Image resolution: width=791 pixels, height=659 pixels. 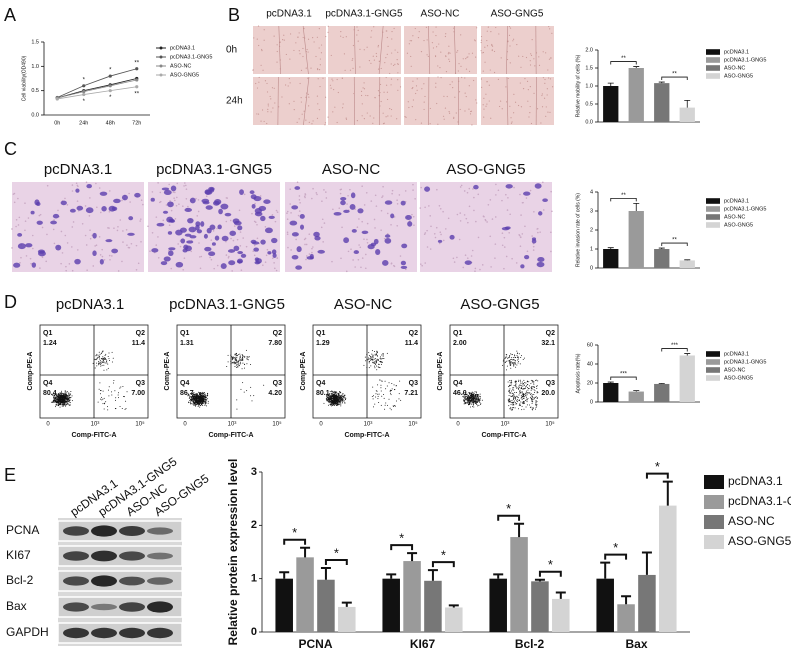 What do you see at coordinates (161, 48) in the screenshot?
I see `legend-swatch` at bounding box center [161, 48].